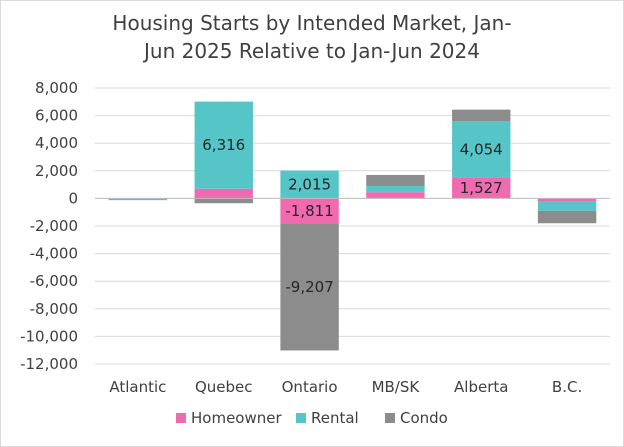 The width and height of the screenshot is (624, 447). Describe the element at coordinates (567, 217) in the screenshot. I see `bar-condo-b-c-` at that location.